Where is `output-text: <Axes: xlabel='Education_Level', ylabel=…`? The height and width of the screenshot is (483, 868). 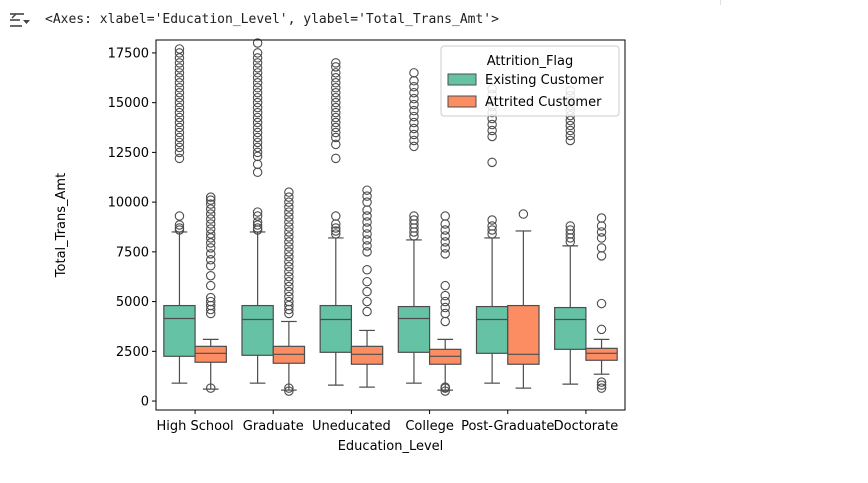 output-text: <Axes: xlabel='Education_Level', ylabel=… is located at coordinates (272, 19).